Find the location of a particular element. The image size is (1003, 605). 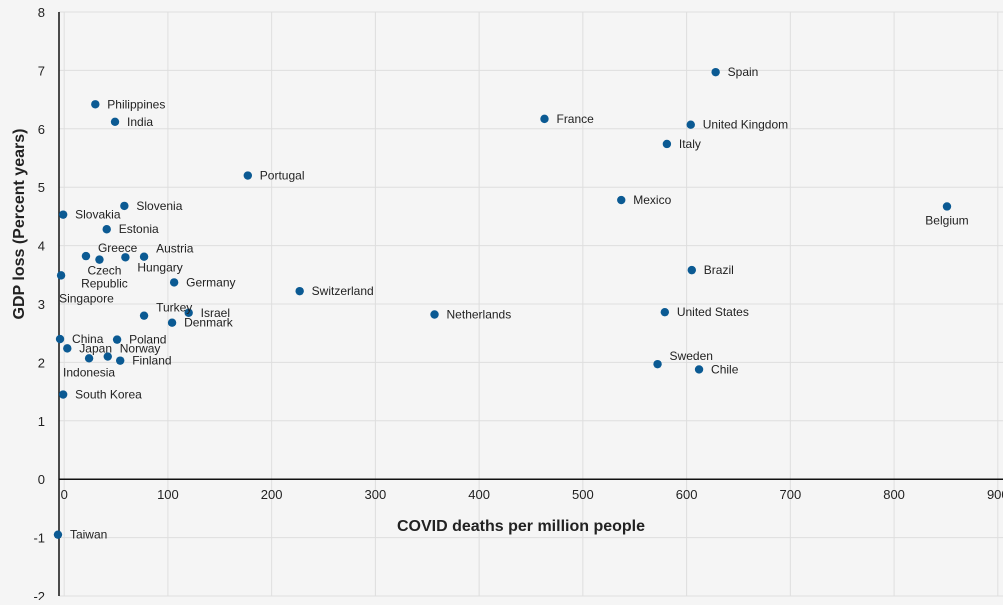

y-tick-label: 0 is located at coordinates (41, 479).